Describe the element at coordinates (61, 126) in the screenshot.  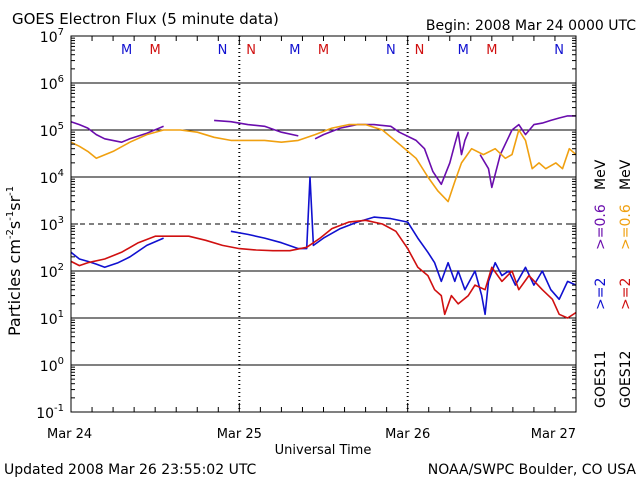
I see `y-tick-exponent: 5` at that location.